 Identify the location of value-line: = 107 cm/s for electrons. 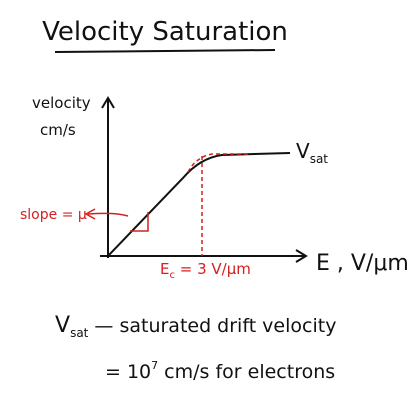
(220, 371).